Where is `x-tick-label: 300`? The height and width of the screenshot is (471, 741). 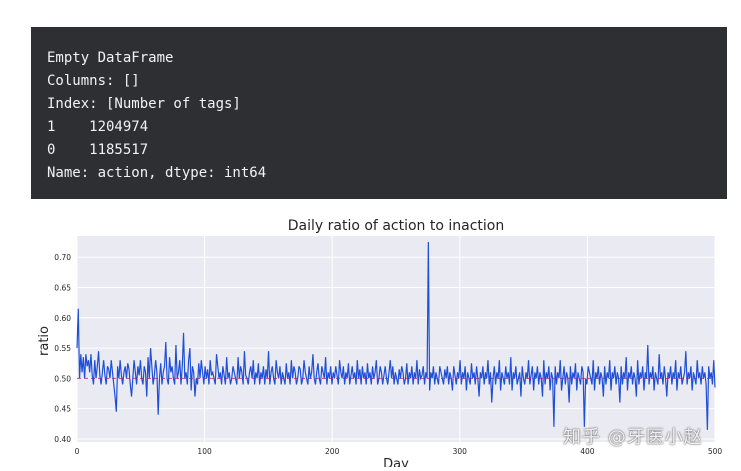
x-tick-label: 300 is located at coordinates (460, 451).